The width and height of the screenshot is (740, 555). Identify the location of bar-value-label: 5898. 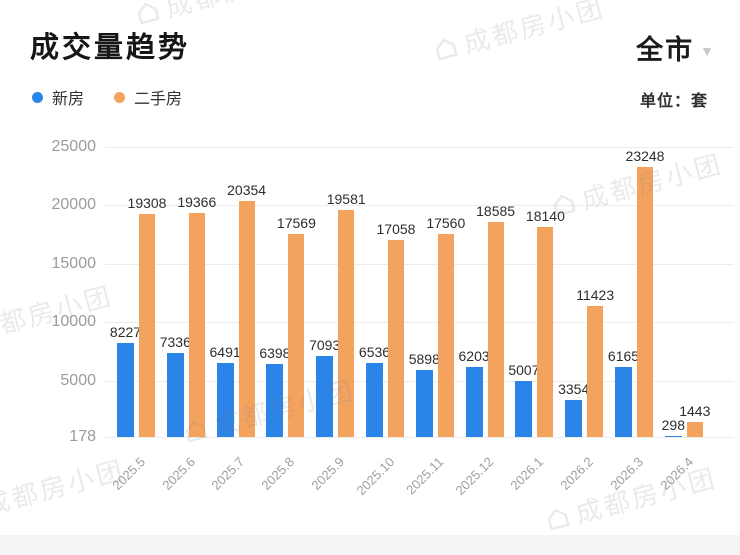
(424, 359).